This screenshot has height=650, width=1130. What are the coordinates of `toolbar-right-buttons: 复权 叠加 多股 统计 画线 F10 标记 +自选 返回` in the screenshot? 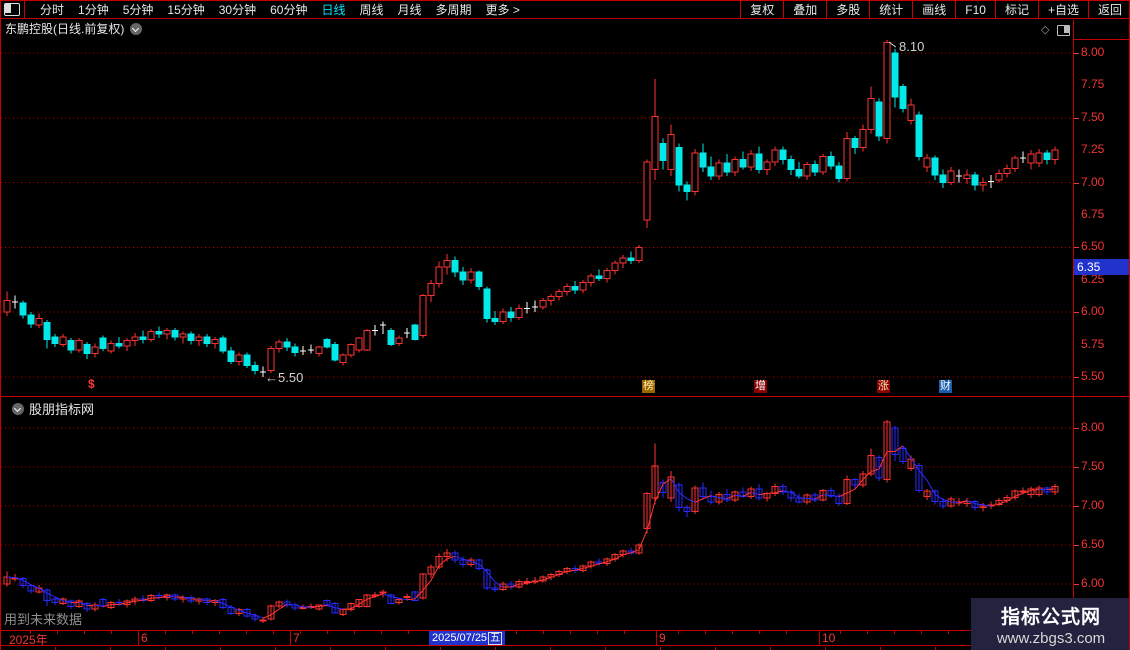 It's located at (934, 9).